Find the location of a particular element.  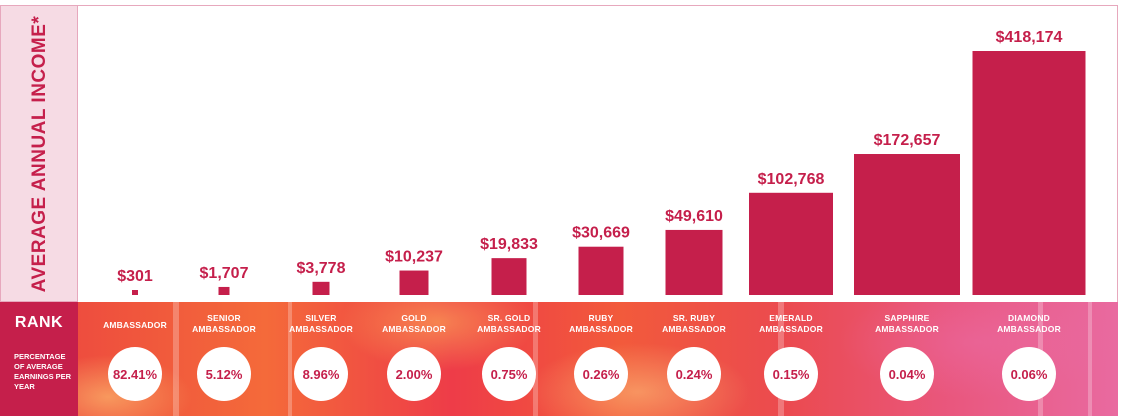

y-axis-label: AVERAGE ANNUAL INCOME* is located at coordinates (39, 154).